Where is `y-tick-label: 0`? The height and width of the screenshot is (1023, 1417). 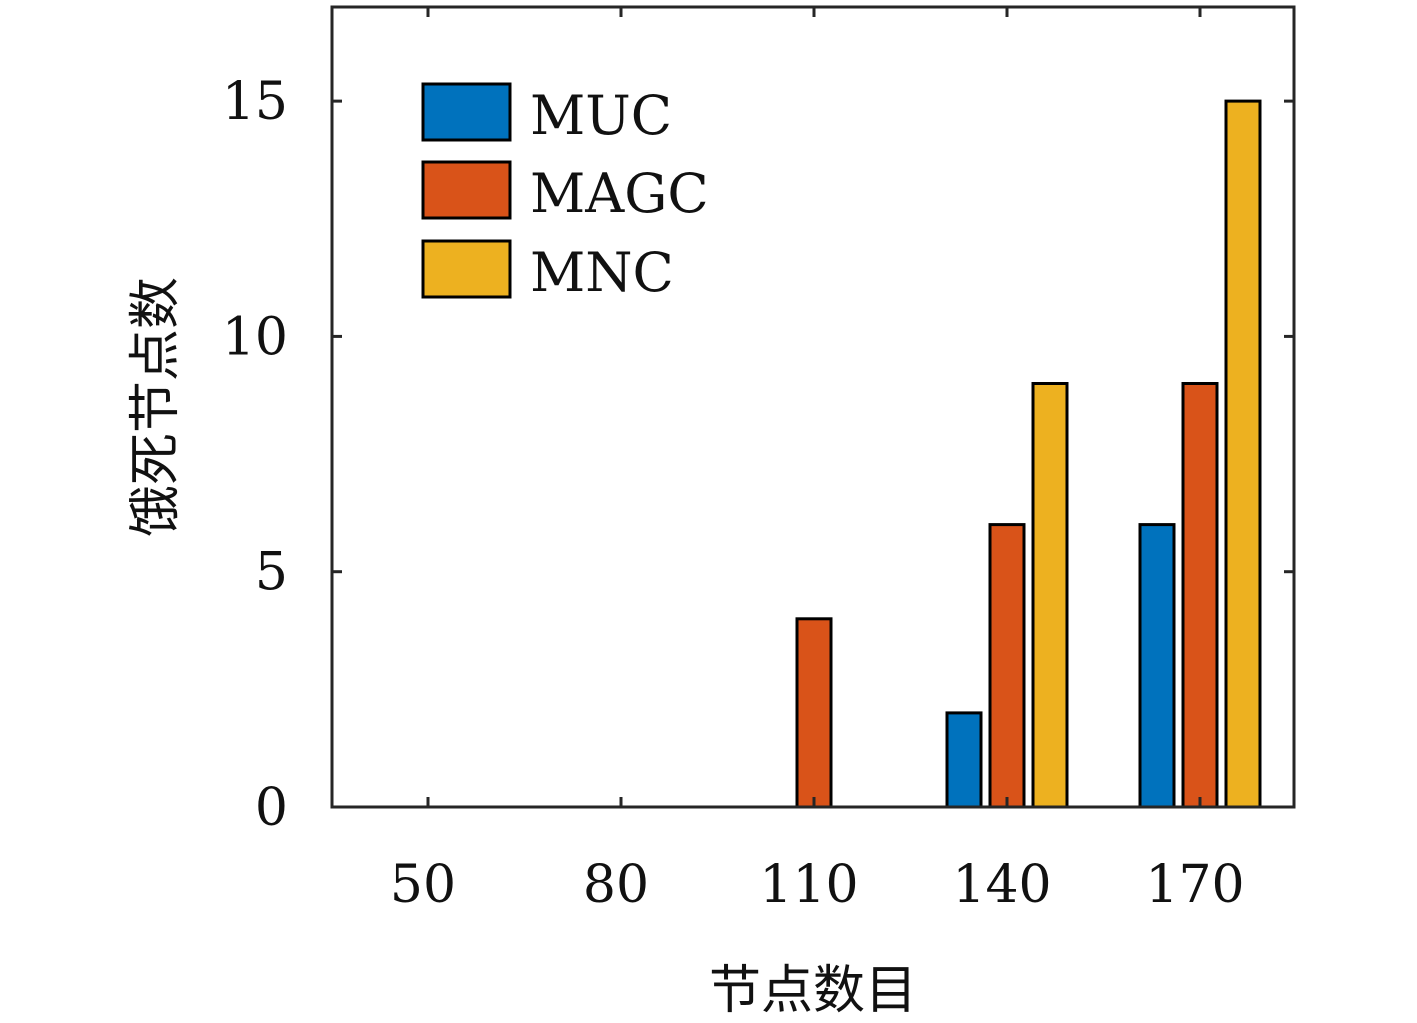 y-tick-label: 0 is located at coordinates (271, 808).